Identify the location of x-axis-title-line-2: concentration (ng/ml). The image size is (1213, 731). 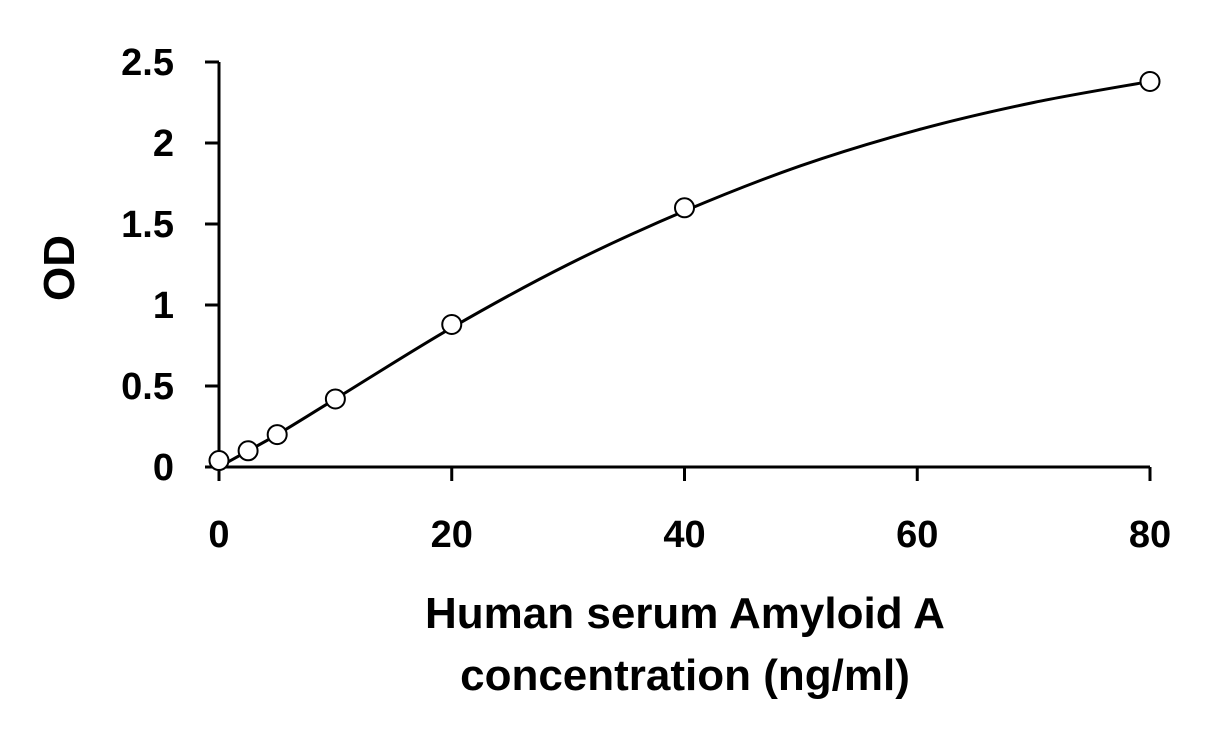
(685, 675).